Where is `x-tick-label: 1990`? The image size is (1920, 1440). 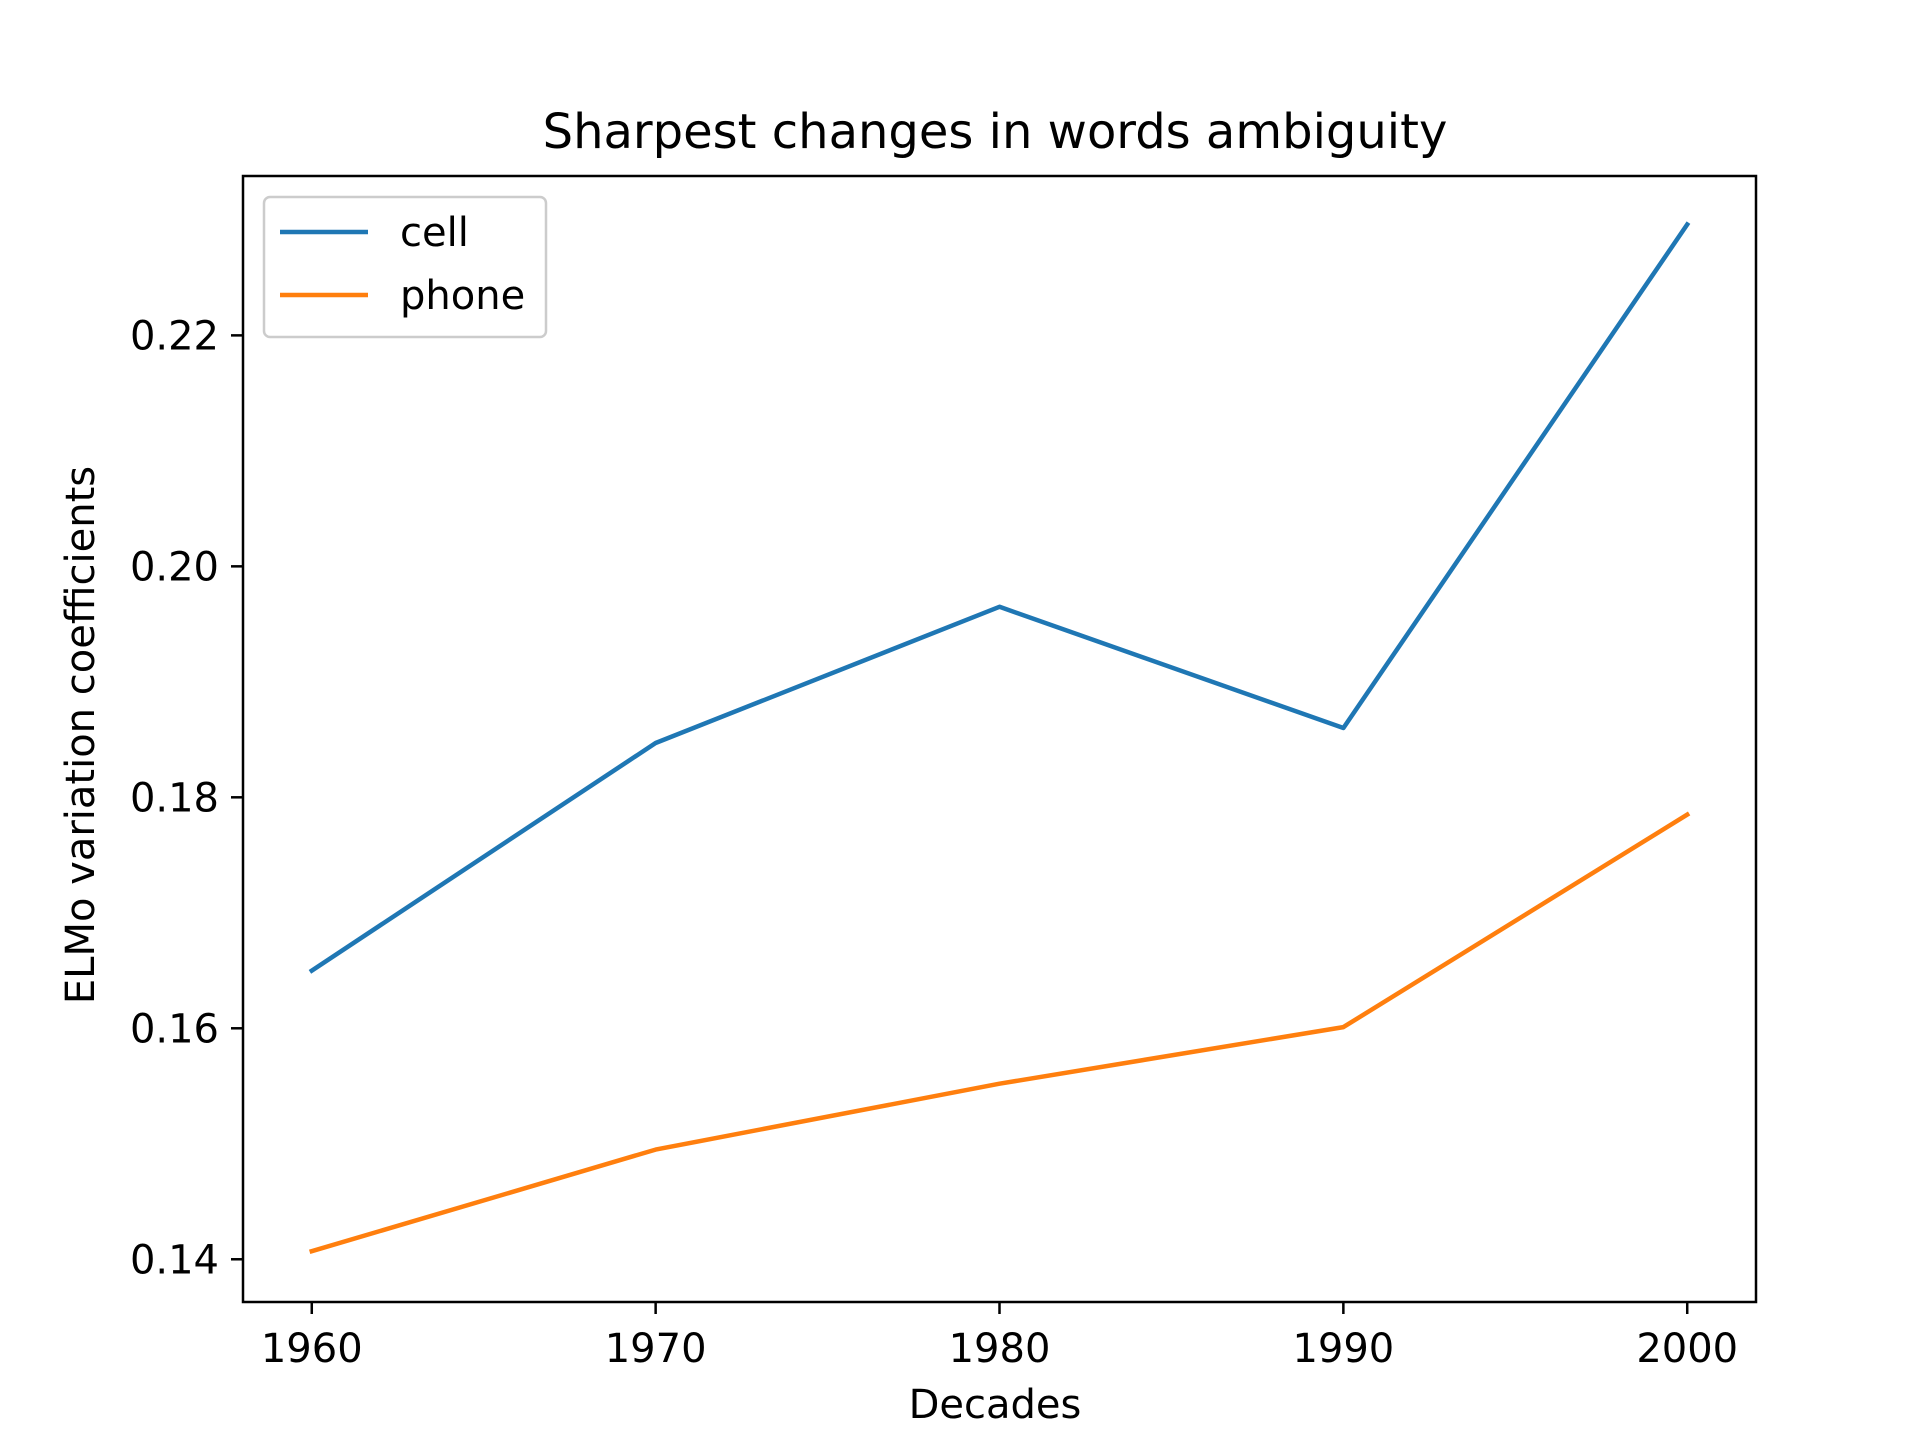
x-tick-label: 1990 is located at coordinates (1343, 1349).